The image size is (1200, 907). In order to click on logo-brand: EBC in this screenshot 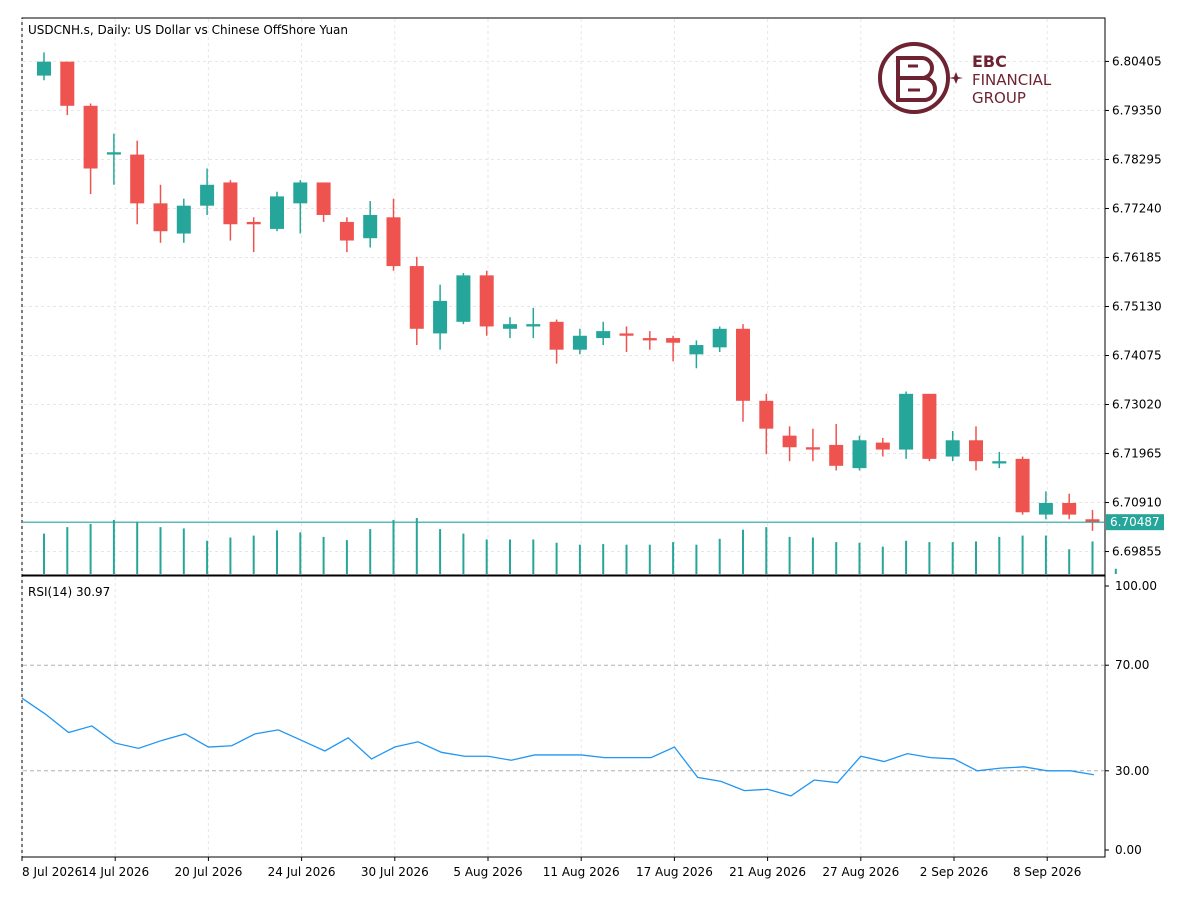, I will do `click(989, 61)`.